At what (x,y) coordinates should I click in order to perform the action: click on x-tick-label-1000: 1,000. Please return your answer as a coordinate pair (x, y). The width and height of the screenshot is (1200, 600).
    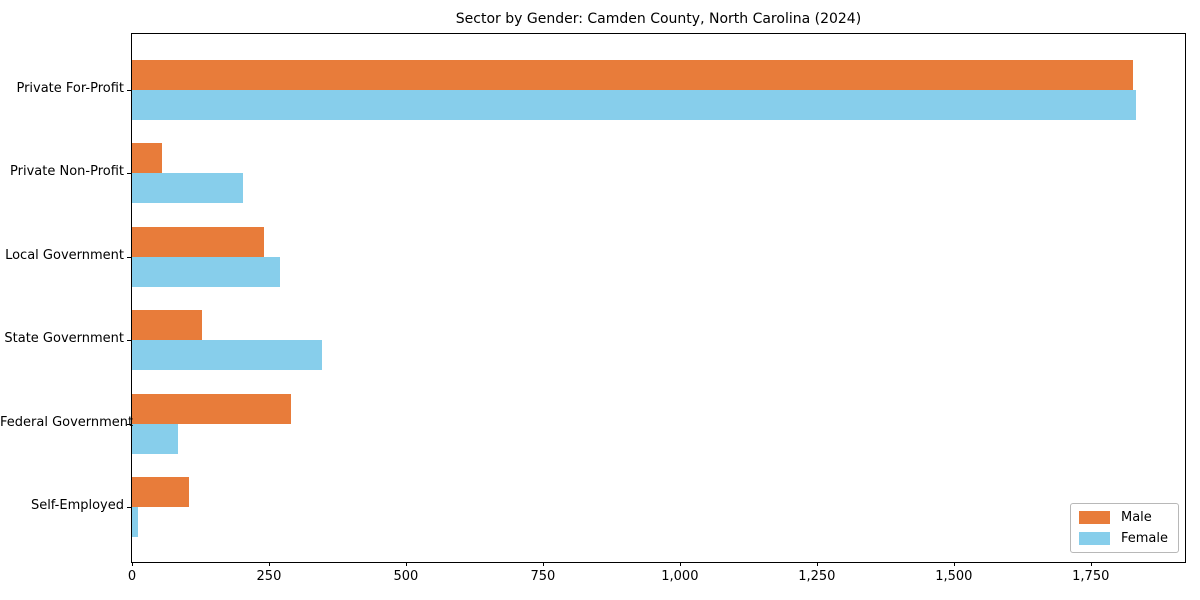
    Looking at the image, I should click on (680, 576).